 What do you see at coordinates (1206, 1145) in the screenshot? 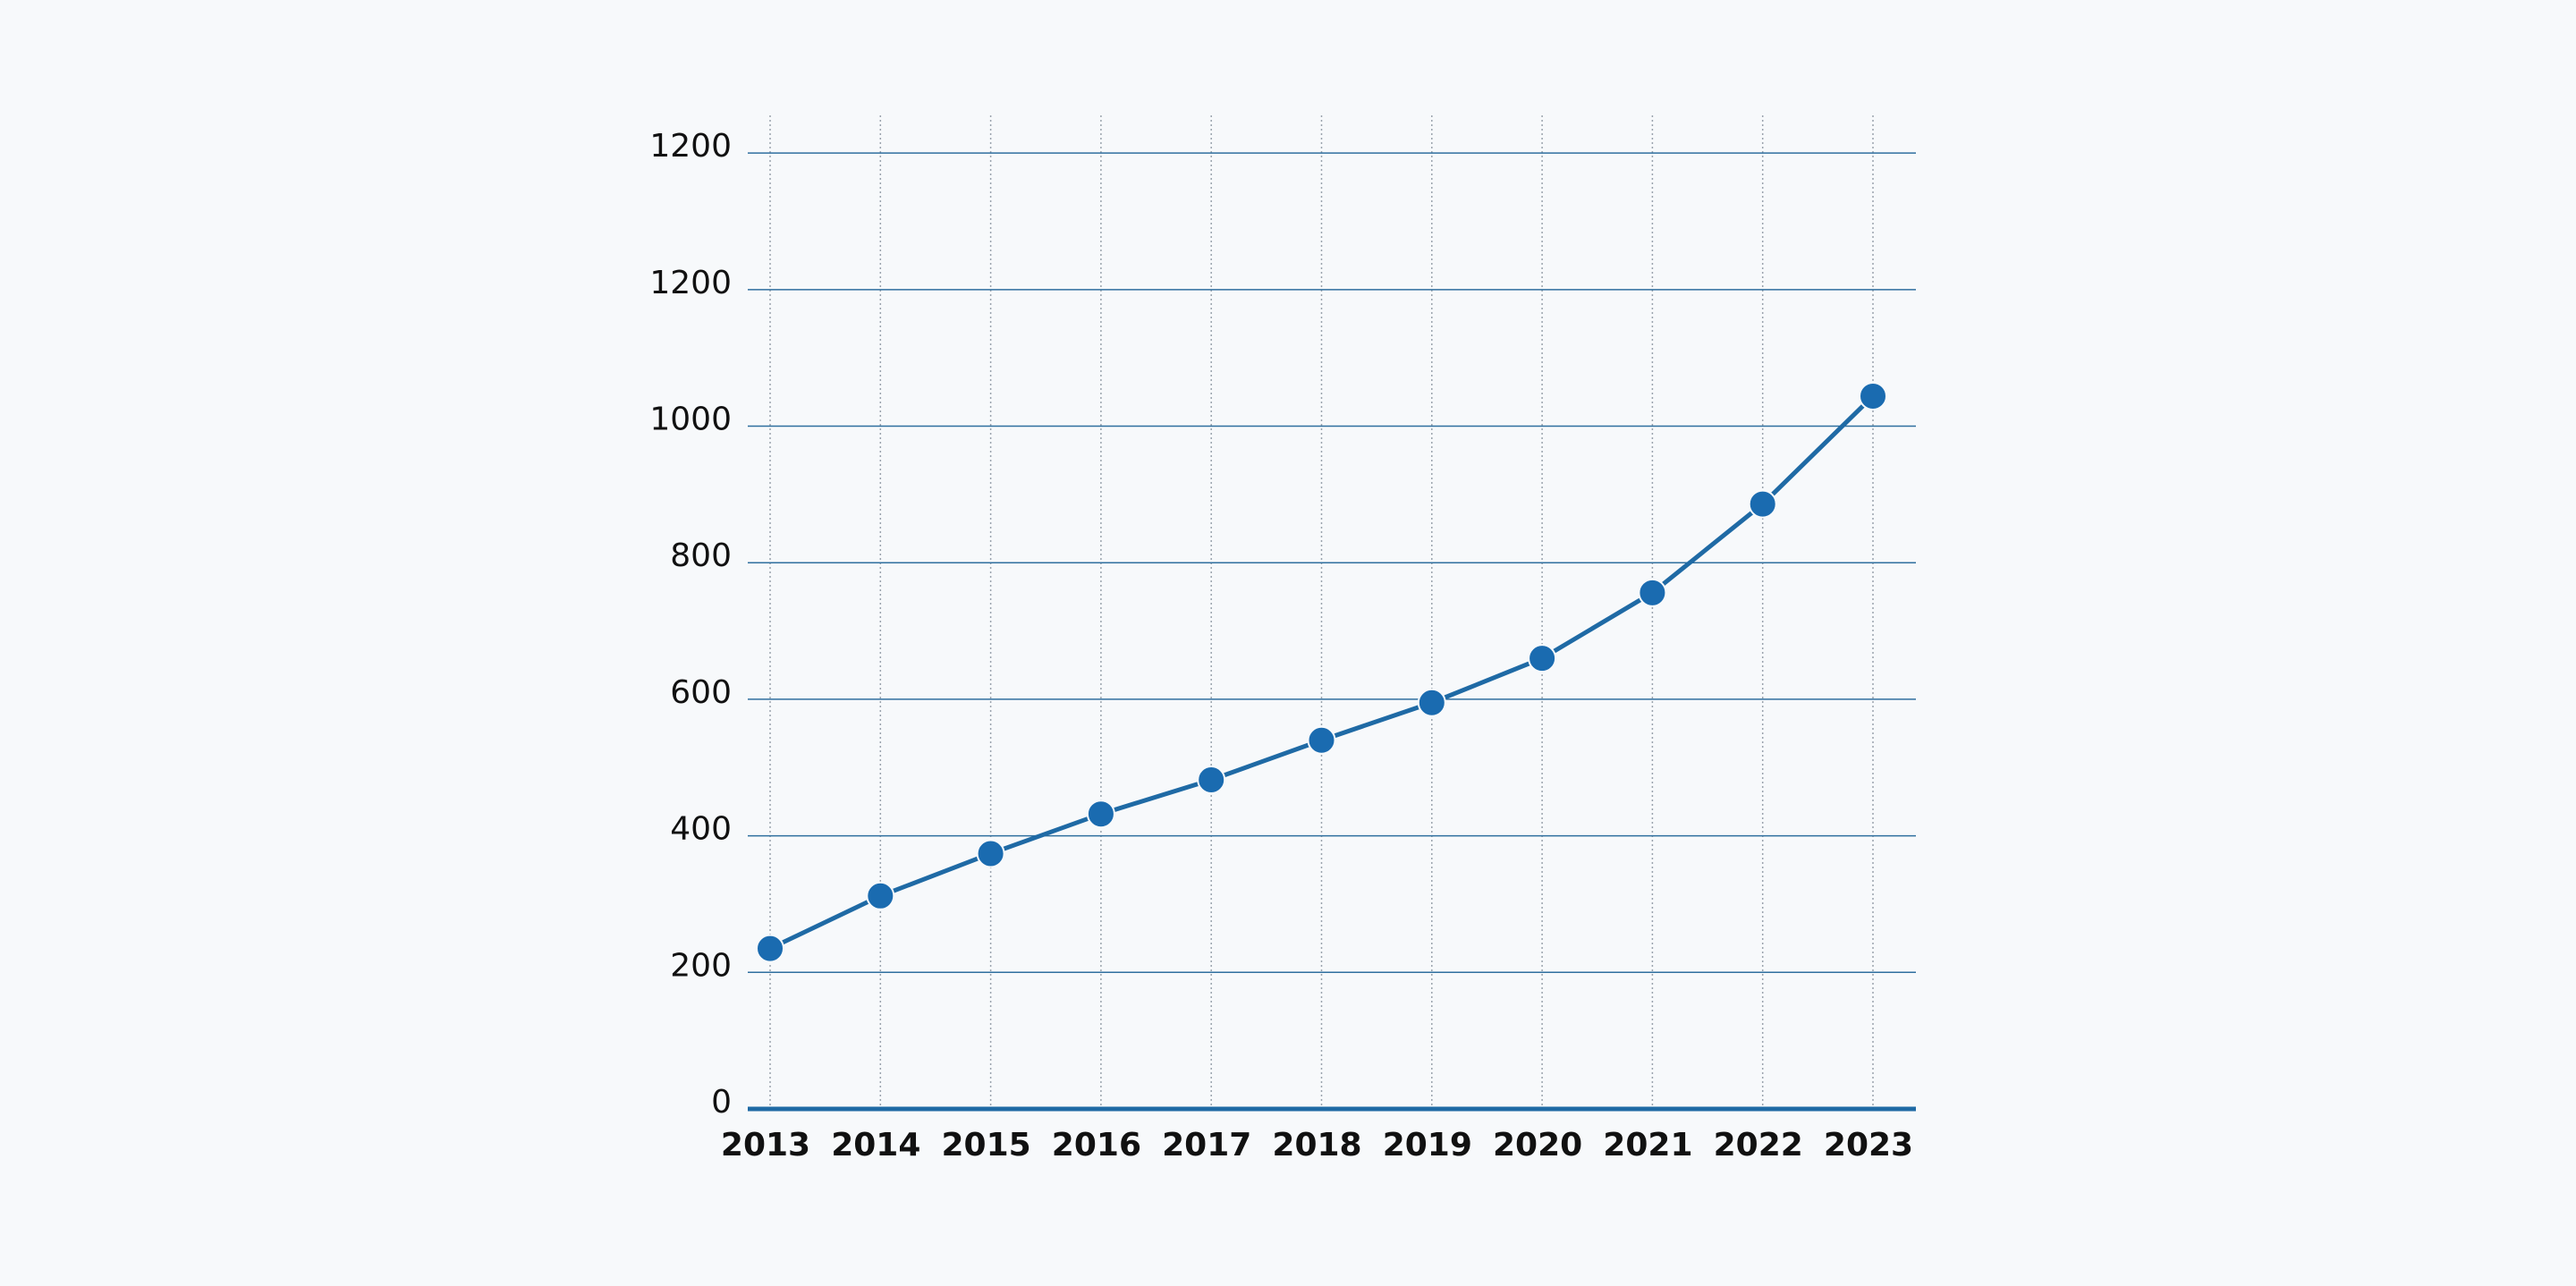
I see `x-tick-label: 2017` at bounding box center [1206, 1145].